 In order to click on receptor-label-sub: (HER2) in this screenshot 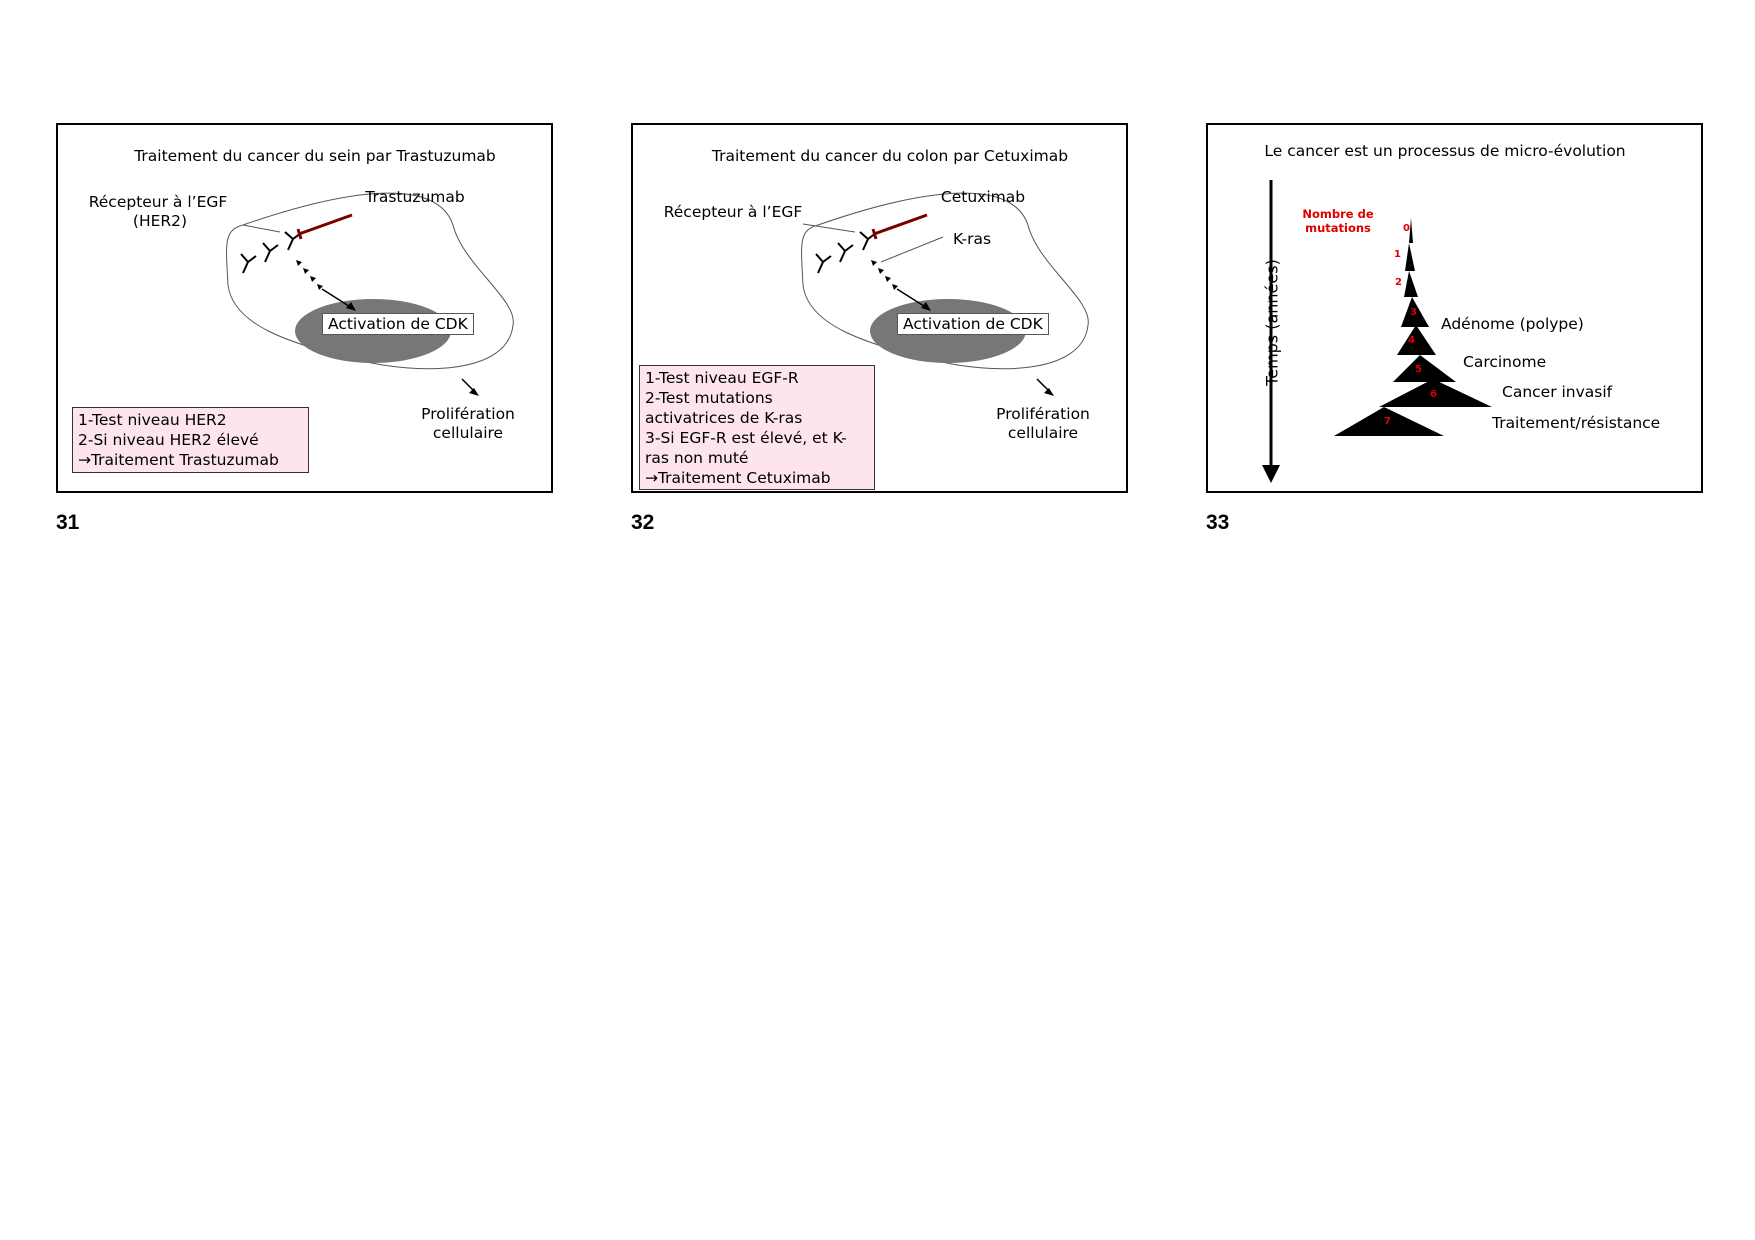, I will do `click(160, 221)`.